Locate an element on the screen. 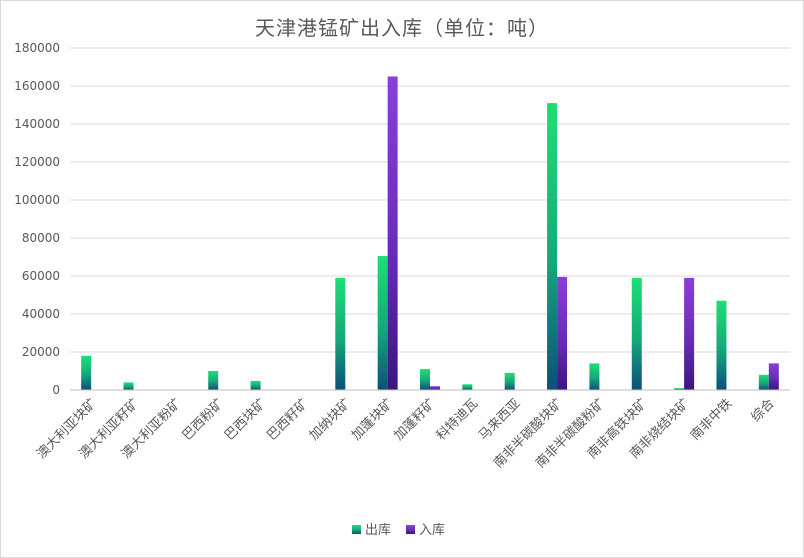 Image resolution: width=804 pixels, height=558 pixels. x-category-label: 综合 is located at coordinates (763, 410).